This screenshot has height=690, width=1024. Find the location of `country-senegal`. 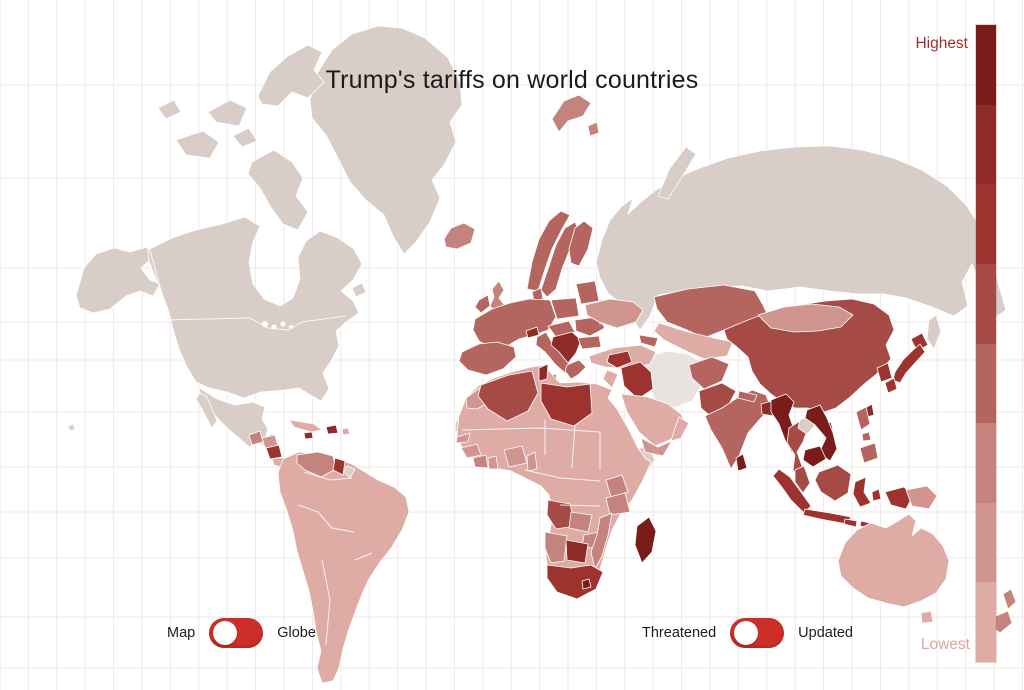

country-senegal is located at coordinates (463, 438).